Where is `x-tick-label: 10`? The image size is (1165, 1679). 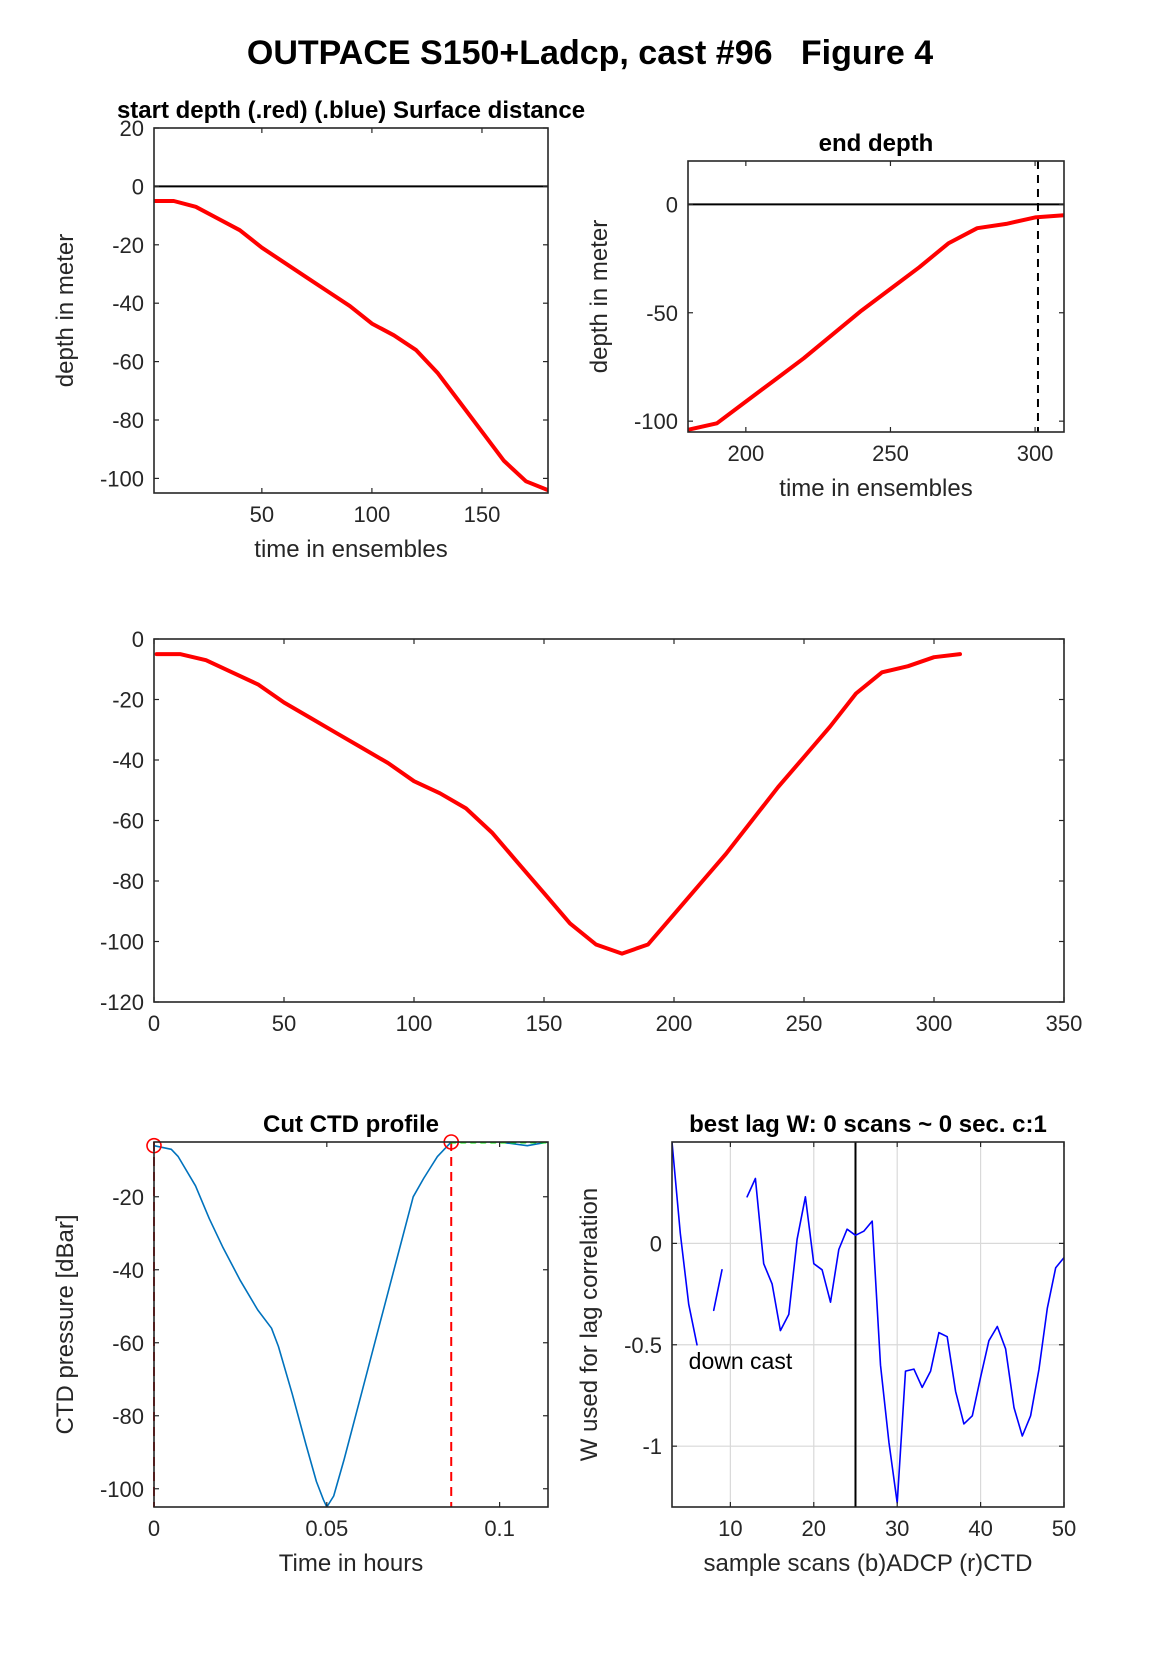
x-tick-label: 10 is located at coordinates (730, 1528).